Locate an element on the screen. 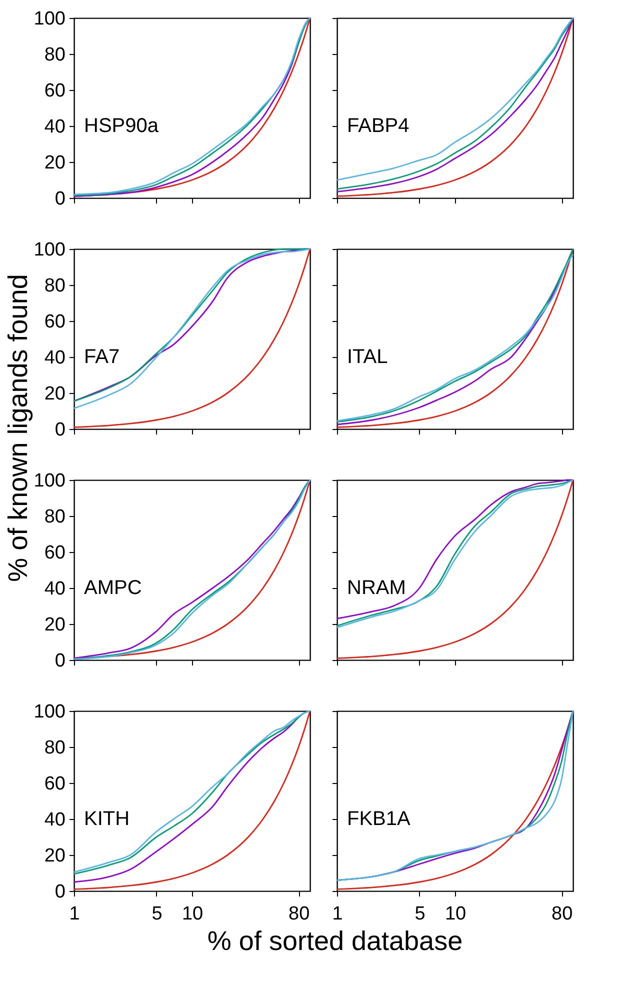  annotation: AMPC is located at coordinates (113, 588).